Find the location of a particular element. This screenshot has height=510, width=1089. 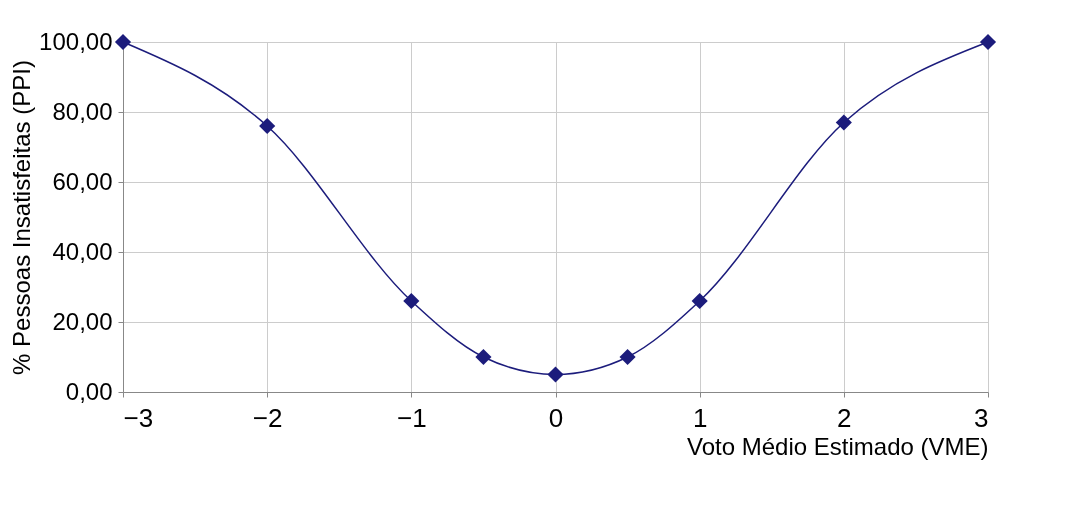

x-tick-label: −1 is located at coordinates (412, 417).